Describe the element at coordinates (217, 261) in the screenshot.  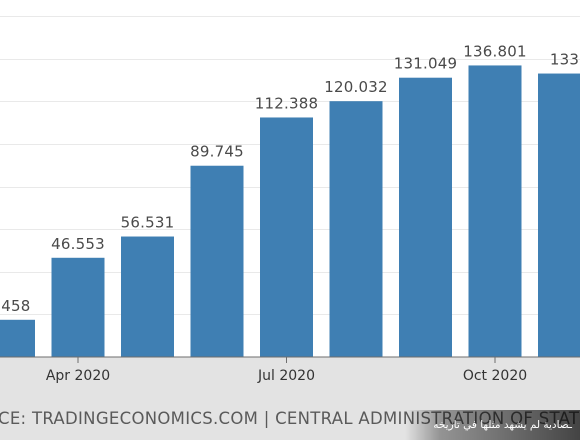
I see `bar-jun-2020` at that location.